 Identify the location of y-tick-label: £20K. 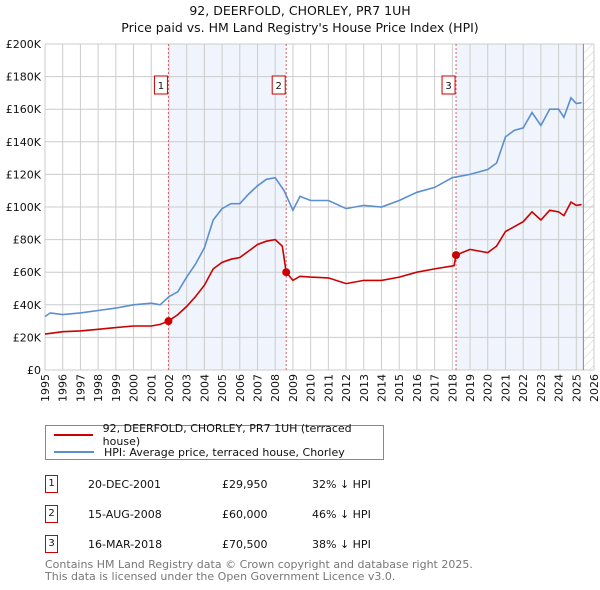
(27, 337).